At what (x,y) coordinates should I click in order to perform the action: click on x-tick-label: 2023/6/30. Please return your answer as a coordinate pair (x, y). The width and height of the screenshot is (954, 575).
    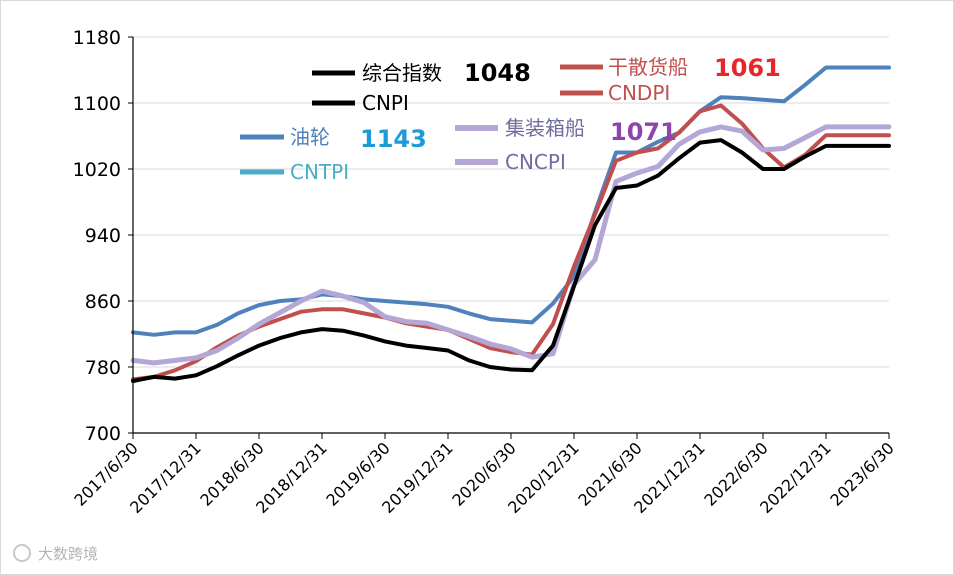
    Looking at the image, I should click on (861, 473).